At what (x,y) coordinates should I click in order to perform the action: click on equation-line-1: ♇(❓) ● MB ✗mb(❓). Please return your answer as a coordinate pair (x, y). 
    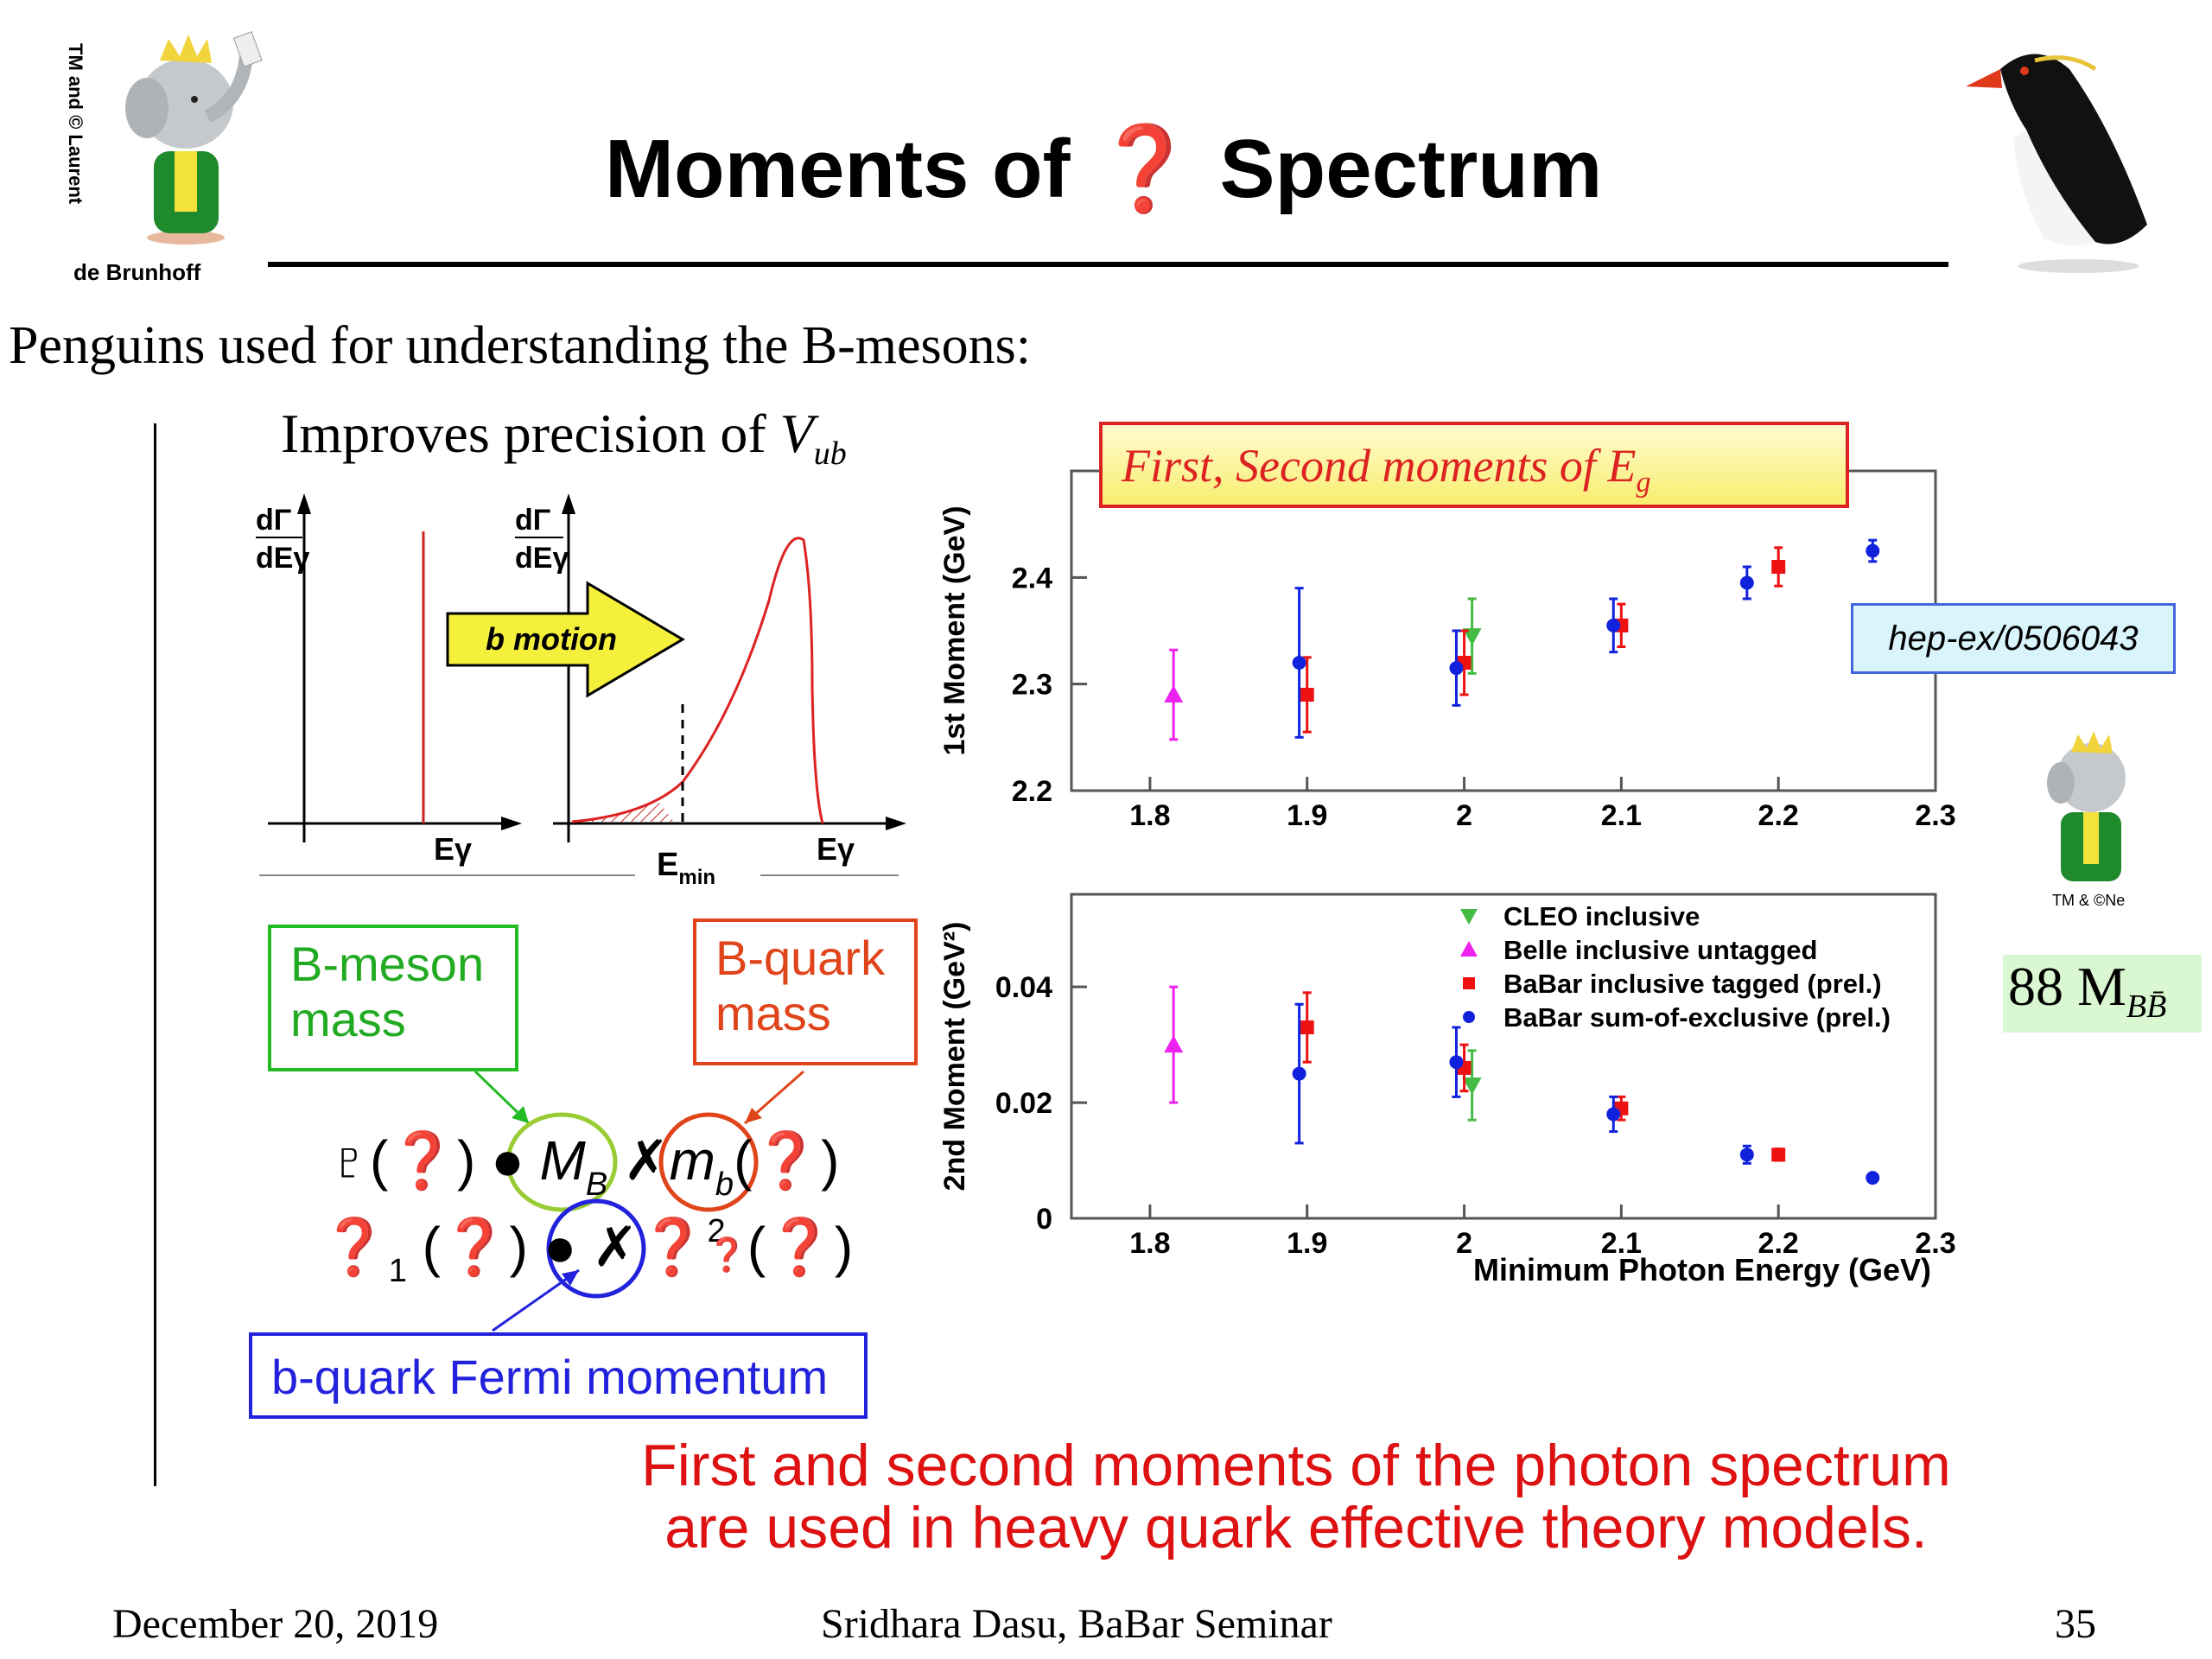
    Looking at the image, I should click on (583, 1168).